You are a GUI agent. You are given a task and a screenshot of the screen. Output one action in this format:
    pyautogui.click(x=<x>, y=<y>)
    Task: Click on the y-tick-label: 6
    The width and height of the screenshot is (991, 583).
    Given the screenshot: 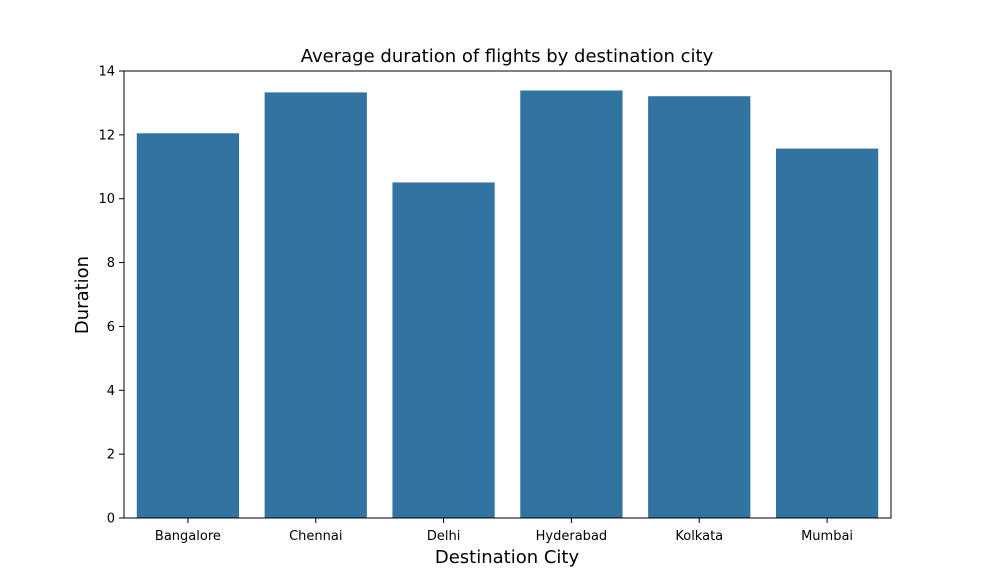 What is the action you would take?
    pyautogui.click(x=111, y=327)
    